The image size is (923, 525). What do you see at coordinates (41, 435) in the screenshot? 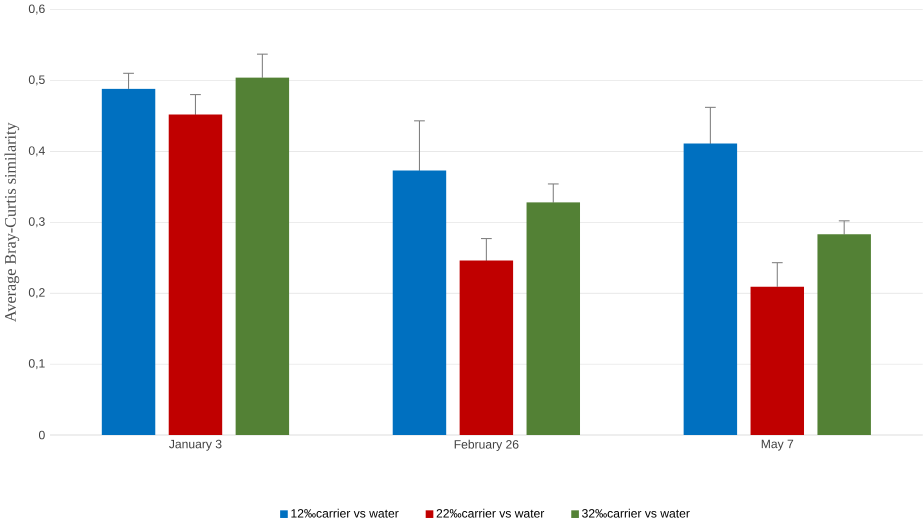
I see `y-tick-label: 0` at bounding box center [41, 435].